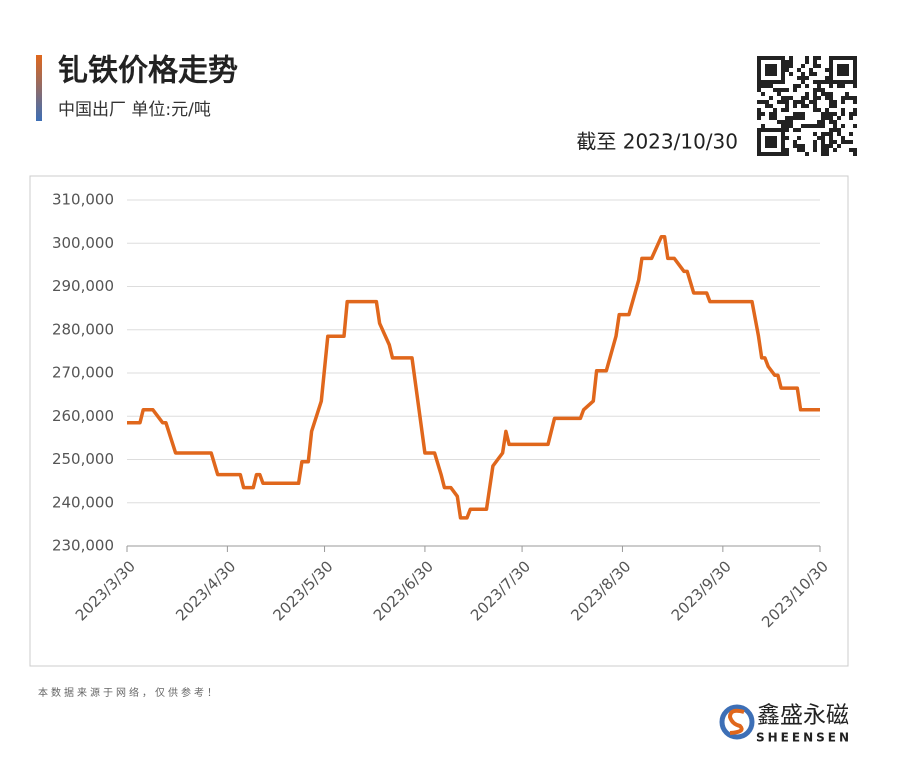 The width and height of the screenshot is (900, 770). What do you see at coordinates (83, 286) in the screenshot?
I see `y-tick-label: 290,000` at bounding box center [83, 286].